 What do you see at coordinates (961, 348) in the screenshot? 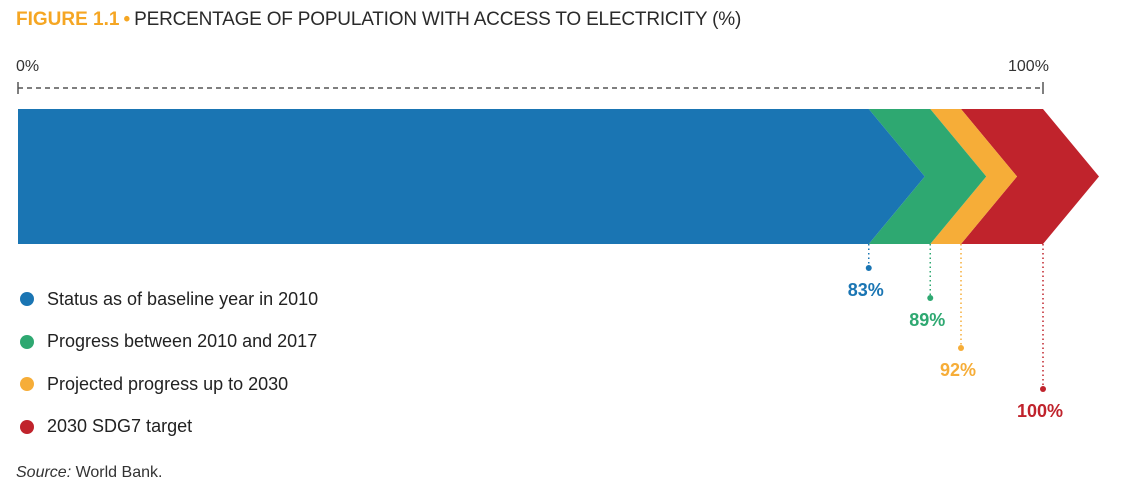
I see `leader-dot-projected-2030` at bounding box center [961, 348].